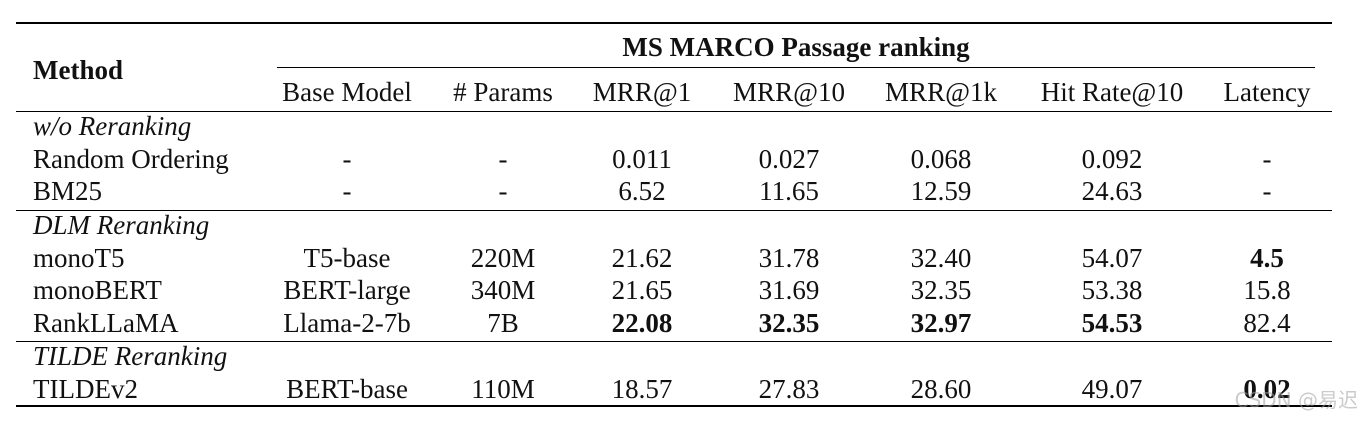  I want to click on table-cell: 0.068, so click(941, 158).